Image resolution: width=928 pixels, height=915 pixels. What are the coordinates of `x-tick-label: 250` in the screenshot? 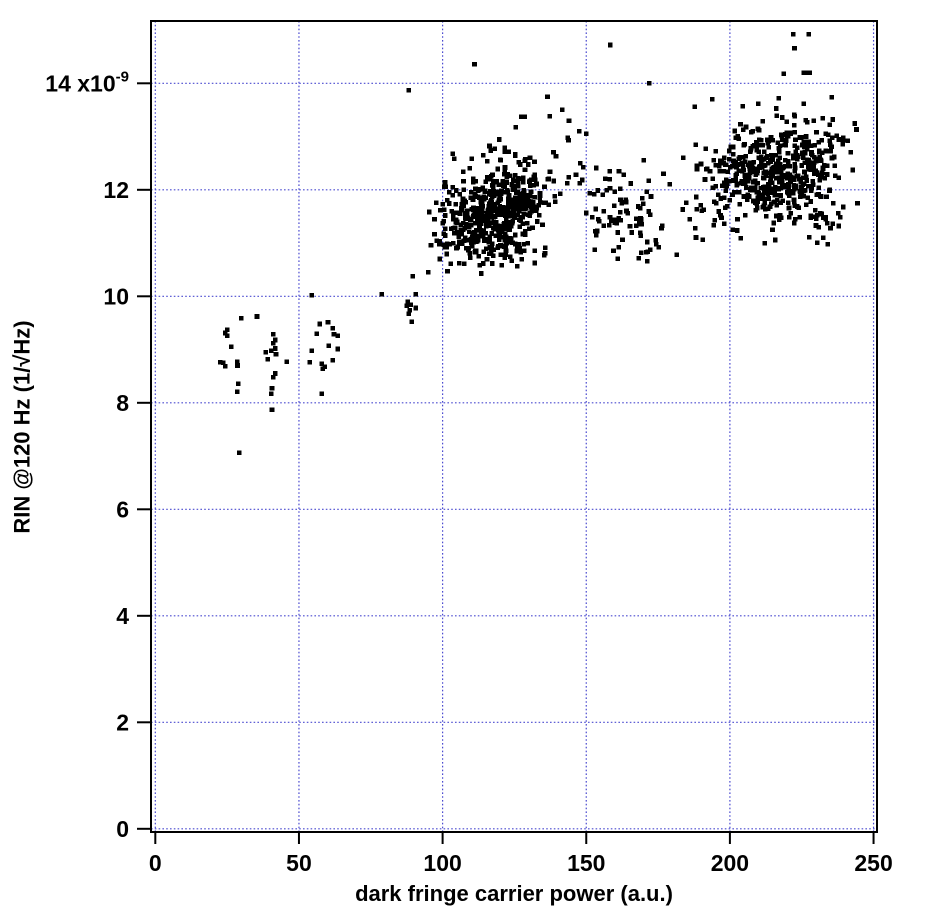 It's located at (873, 863).